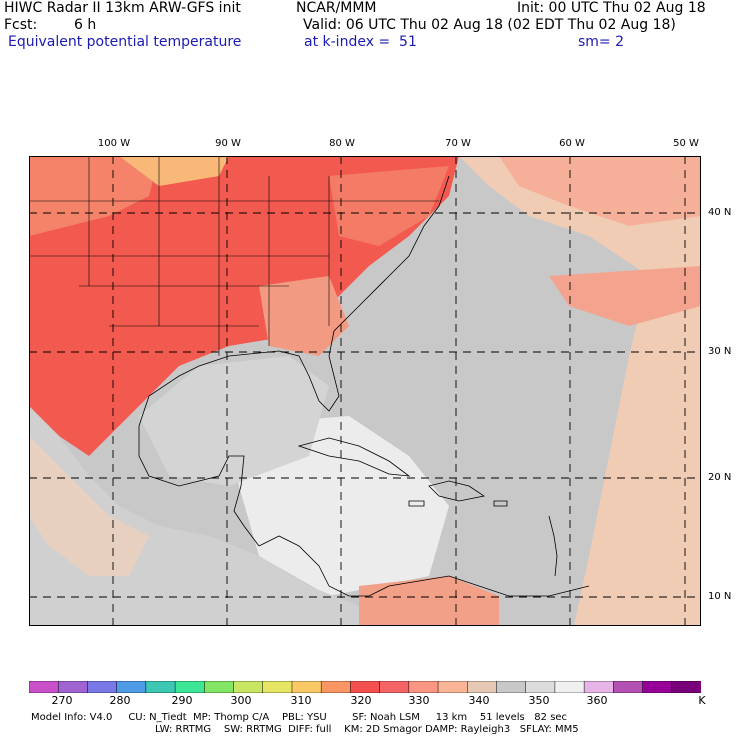 Image resolution: width=740 pixels, height=740 pixels. I want to click on northeast-field, so click(389, 206).